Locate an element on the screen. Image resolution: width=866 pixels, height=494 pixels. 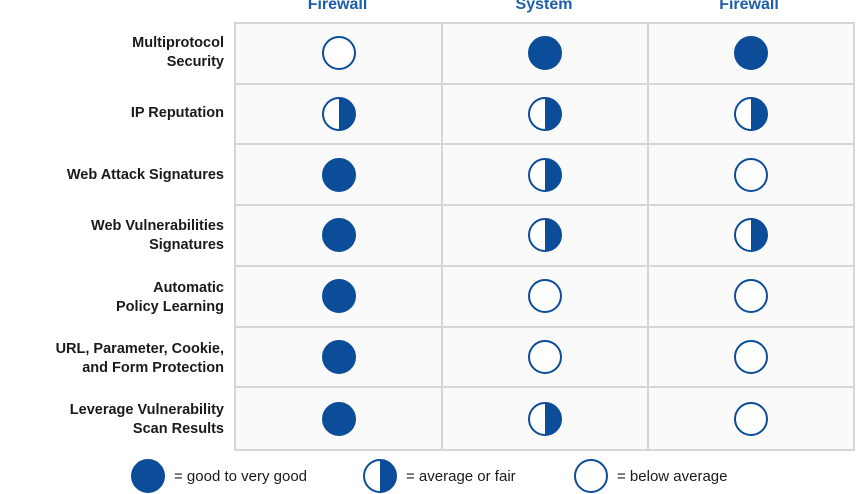
row-label-line: Web Attack Signatures is located at coordinates (145, 174).